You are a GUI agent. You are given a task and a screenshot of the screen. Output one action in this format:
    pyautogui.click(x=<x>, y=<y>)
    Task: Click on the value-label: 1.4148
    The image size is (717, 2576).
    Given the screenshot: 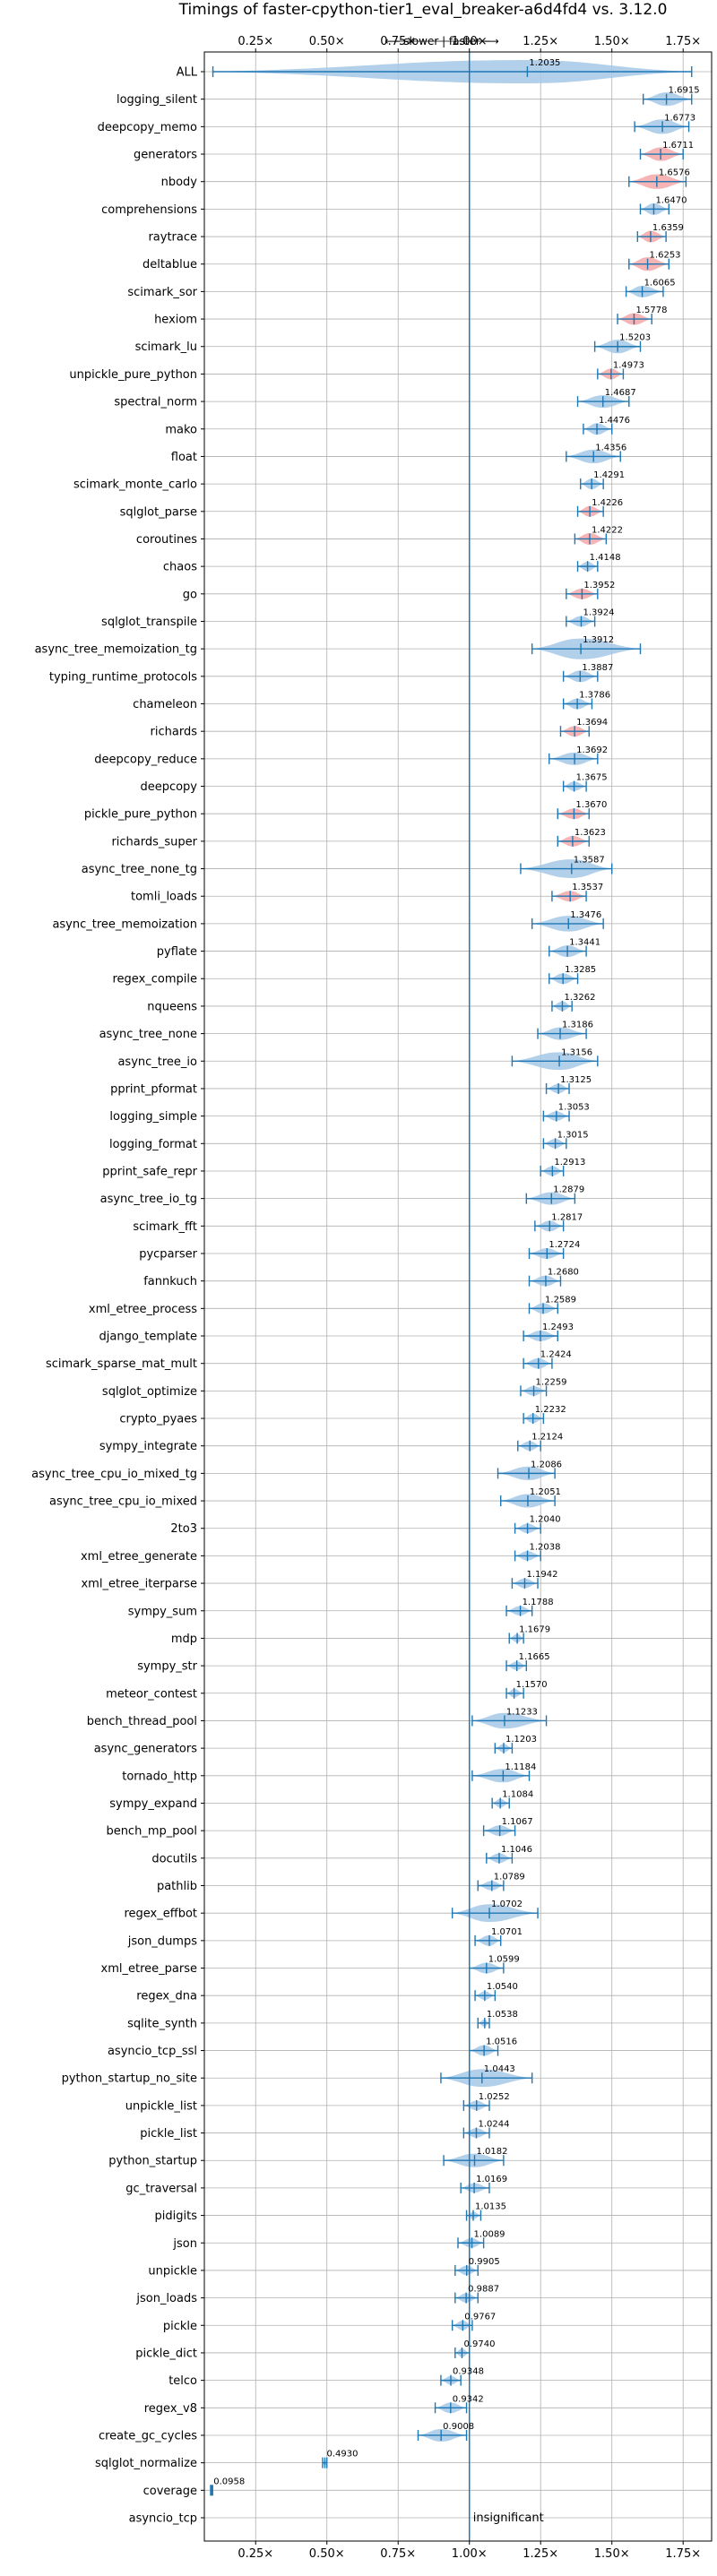 What is the action you would take?
    pyautogui.click(x=605, y=558)
    